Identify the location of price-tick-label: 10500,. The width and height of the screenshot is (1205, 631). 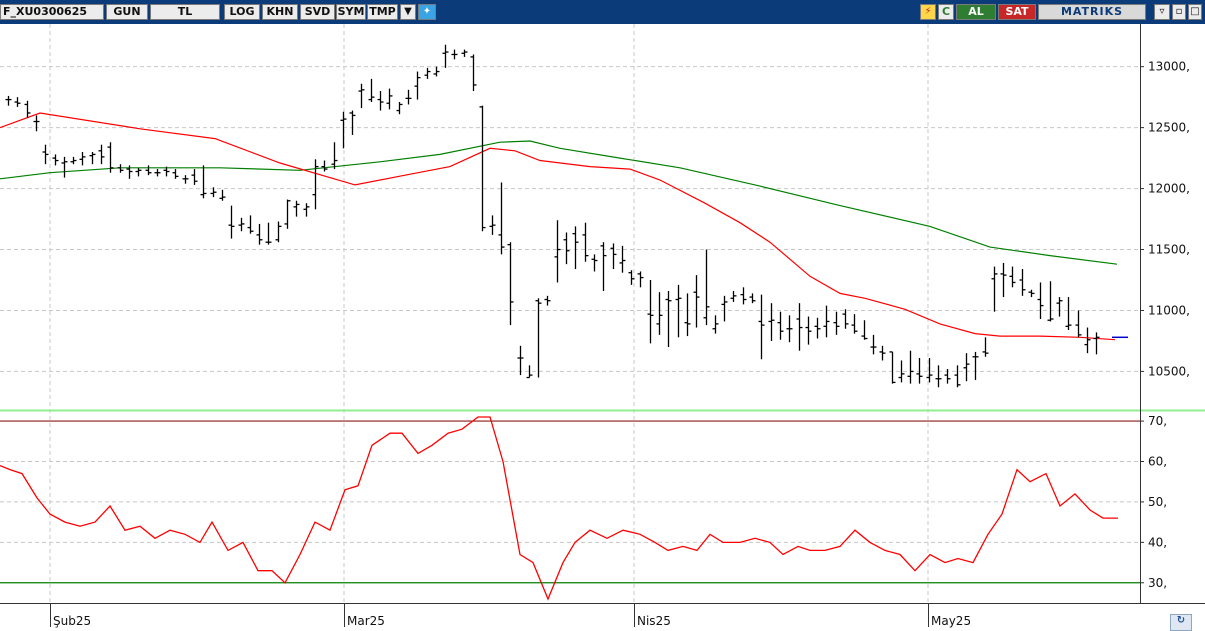
(1169, 371).